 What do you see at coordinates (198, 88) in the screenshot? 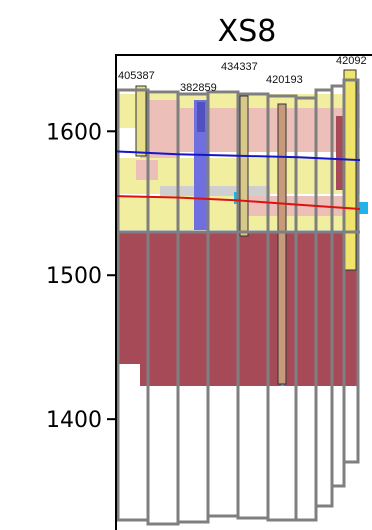
I see `well-label: 382859` at bounding box center [198, 88].